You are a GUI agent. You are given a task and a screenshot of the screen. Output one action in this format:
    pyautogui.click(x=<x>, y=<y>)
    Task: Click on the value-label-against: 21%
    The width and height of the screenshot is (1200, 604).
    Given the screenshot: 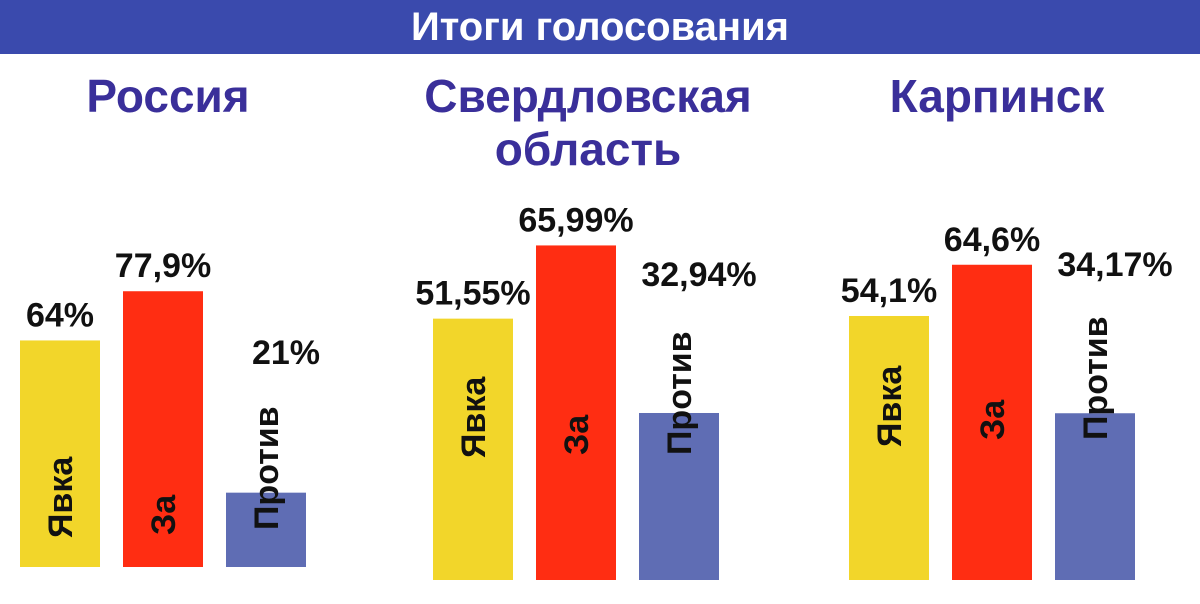 What is the action you would take?
    pyautogui.click(x=286, y=353)
    